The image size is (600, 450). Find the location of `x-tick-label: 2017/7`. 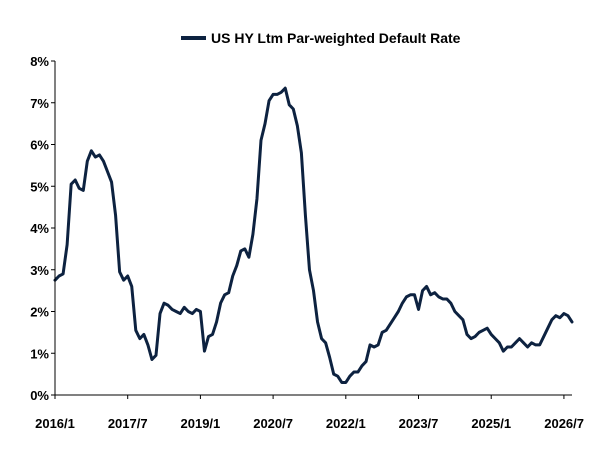

x-tick-label: 2017/7 is located at coordinates (128, 423).